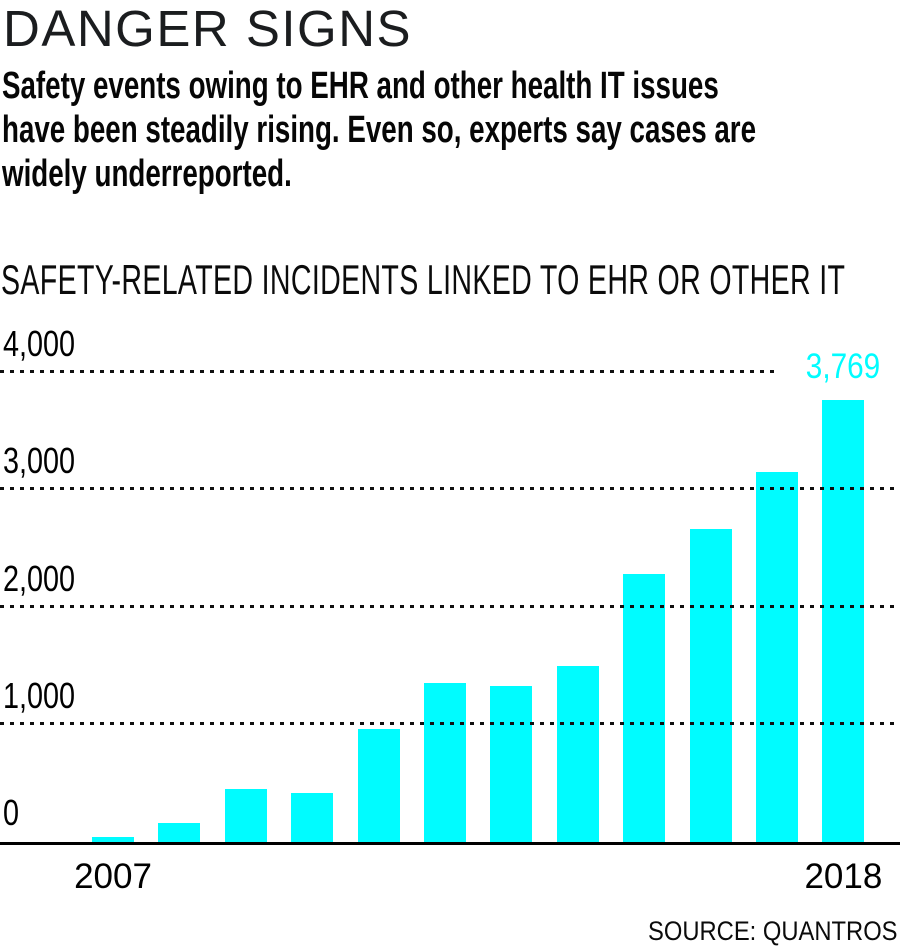 This screenshot has width=900, height=950. I want to click on subtitle-line-3: widely underreported., so click(147, 174).